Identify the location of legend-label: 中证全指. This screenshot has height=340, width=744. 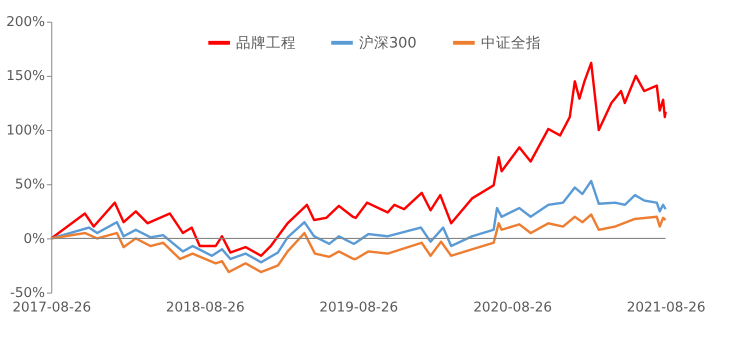
(510, 43).